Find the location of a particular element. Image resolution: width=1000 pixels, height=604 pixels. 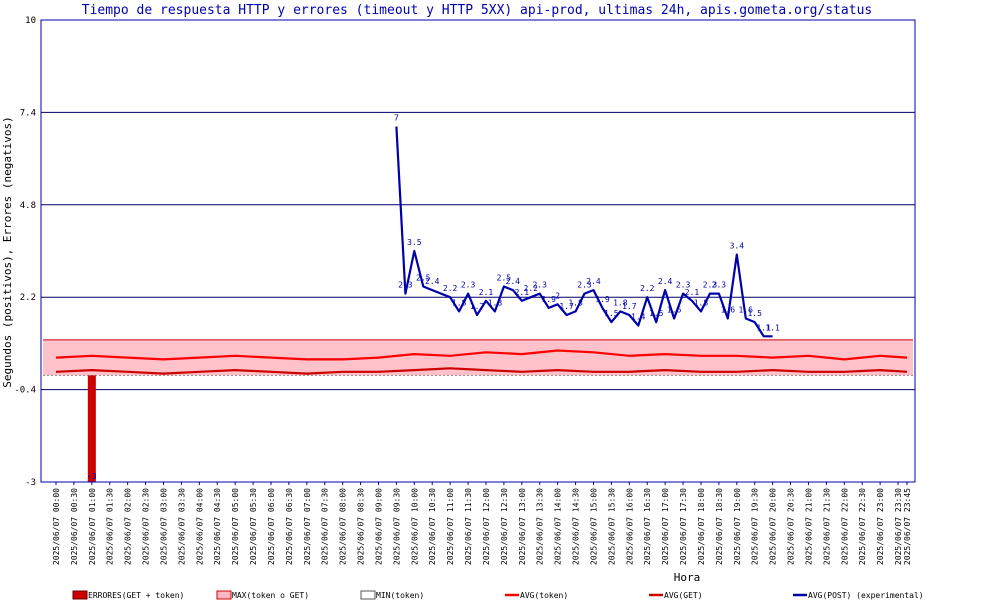

x-tick-label: 2025/06/07 08:30 is located at coordinates (361, 526).